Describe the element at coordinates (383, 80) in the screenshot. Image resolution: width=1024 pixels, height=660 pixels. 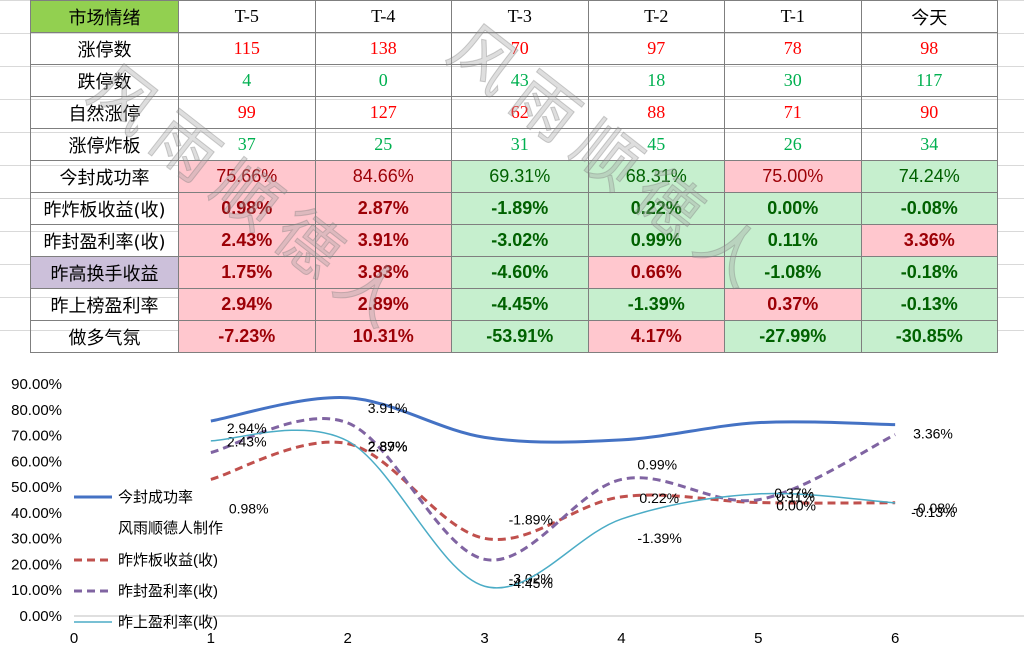
I see `table-cell: 0` at that location.